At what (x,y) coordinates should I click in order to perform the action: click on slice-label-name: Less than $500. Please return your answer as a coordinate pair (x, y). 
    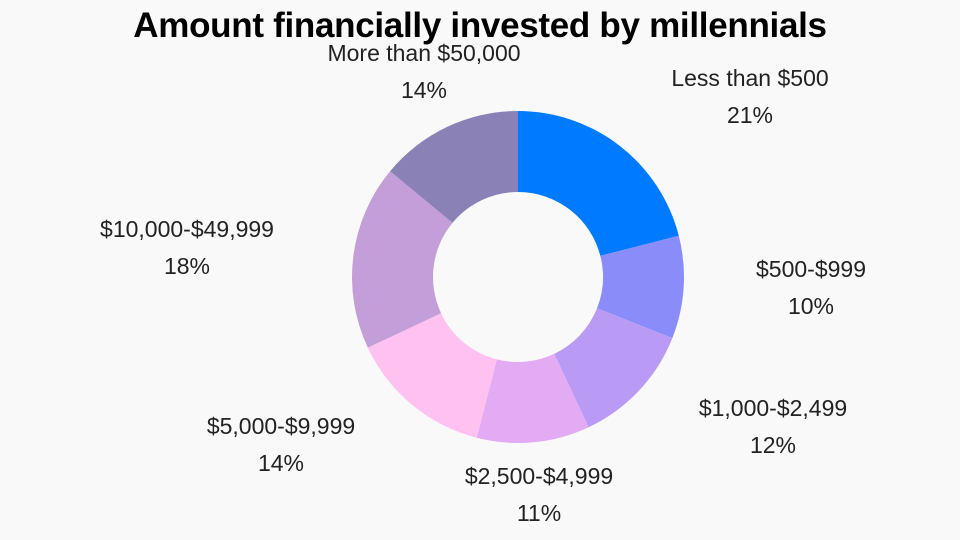
    Looking at the image, I should click on (750, 78).